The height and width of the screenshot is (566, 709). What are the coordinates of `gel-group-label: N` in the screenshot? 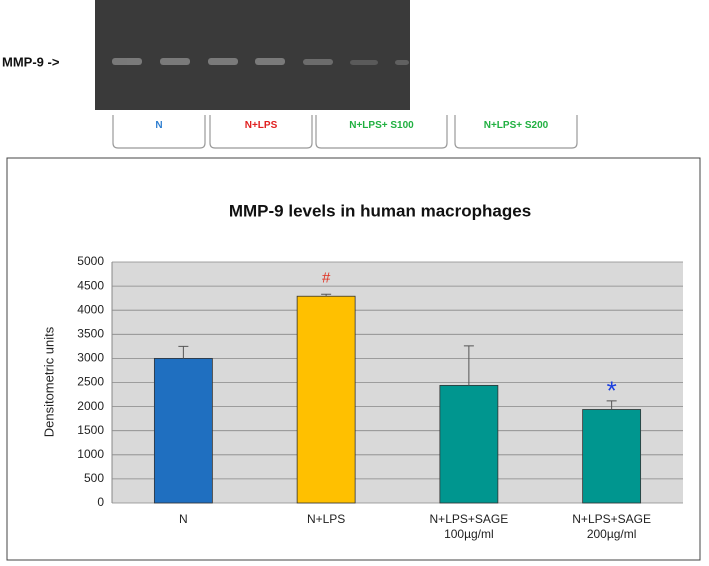 It's located at (159, 125).